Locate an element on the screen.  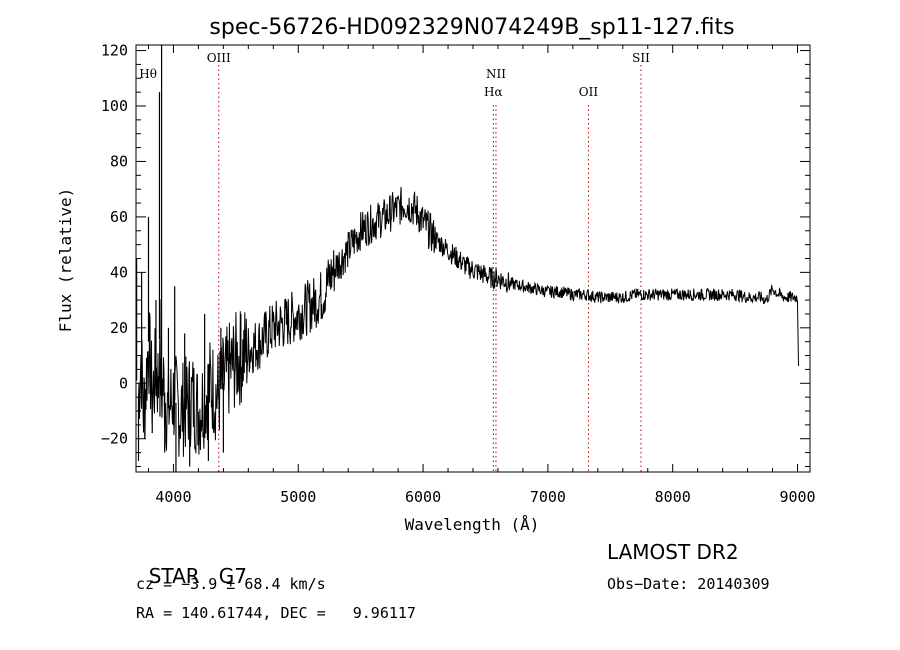
x-tick-label: 8000 is located at coordinates (673, 497).